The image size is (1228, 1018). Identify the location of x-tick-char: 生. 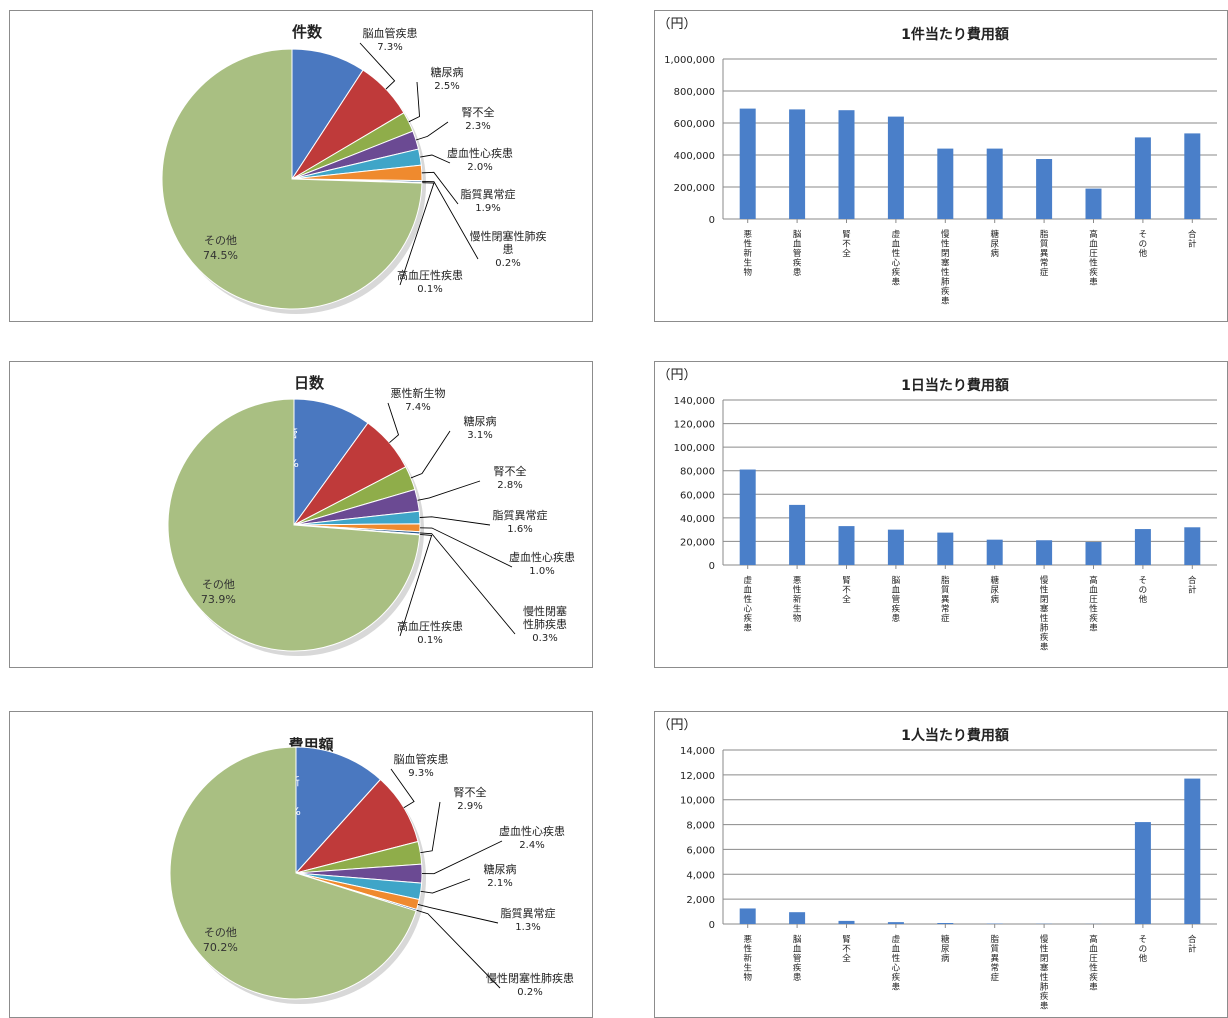
(747, 263).